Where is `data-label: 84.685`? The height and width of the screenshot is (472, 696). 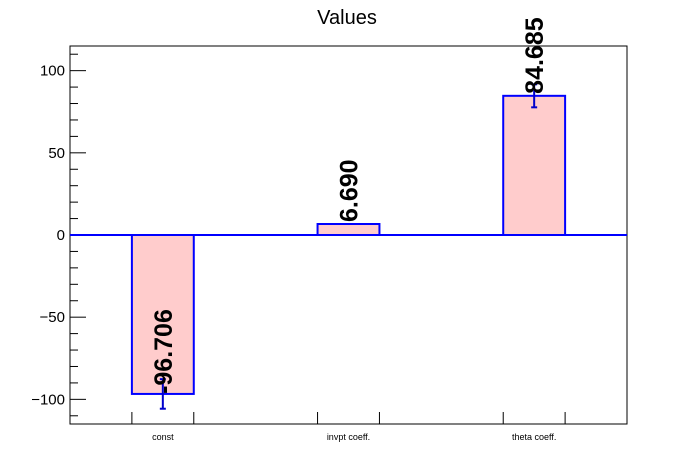 data-label: 84.685 is located at coordinates (535, 55).